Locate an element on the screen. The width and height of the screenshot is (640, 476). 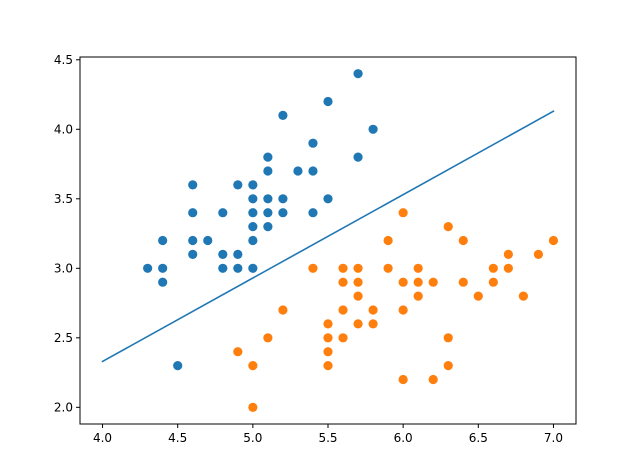
x-tick-label: 6.5 is located at coordinates (478, 438).